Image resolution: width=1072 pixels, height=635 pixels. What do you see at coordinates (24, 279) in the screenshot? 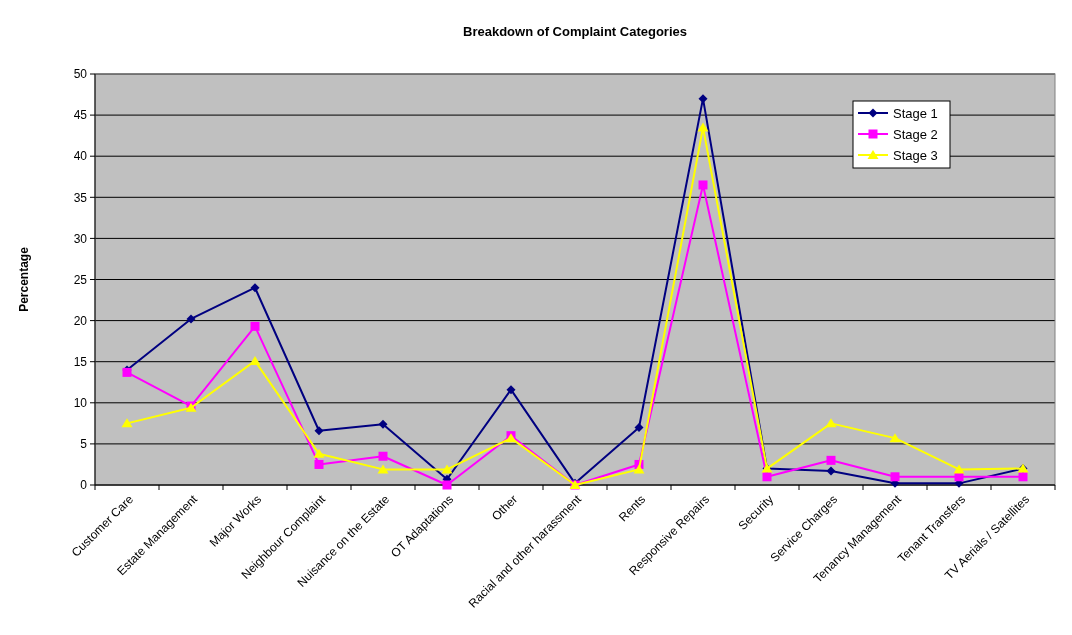
I see `y-axis-title: Percentage` at bounding box center [24, 279].